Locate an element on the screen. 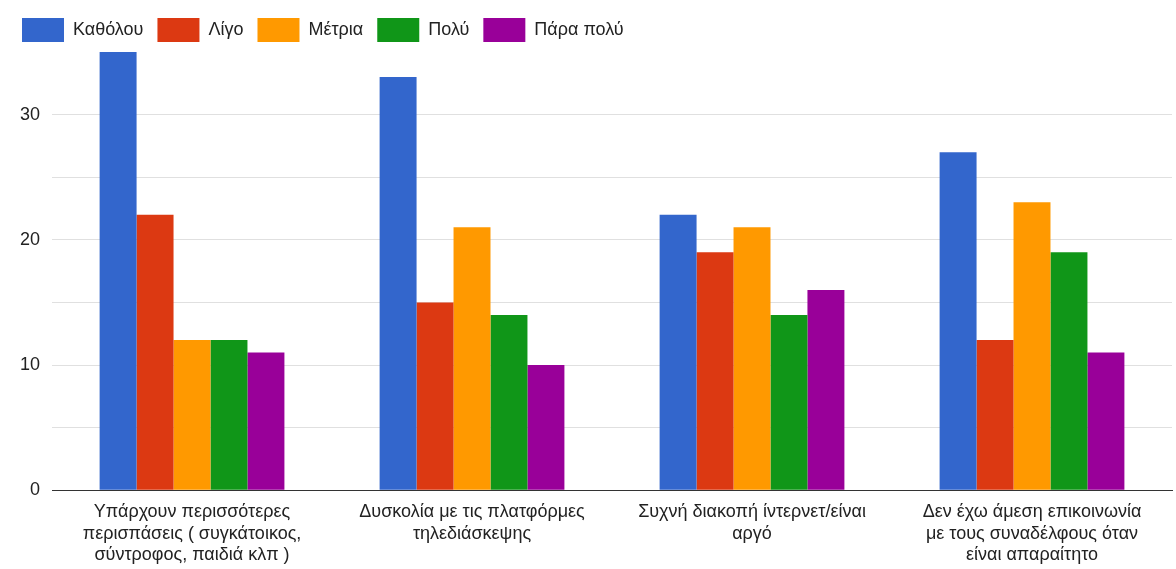  x-tick-label: Δεν έχω άμεση επικοινωνία με τους συναδέλφους όταν είναι απαραίτητο is located at coordinates (1032, 532).